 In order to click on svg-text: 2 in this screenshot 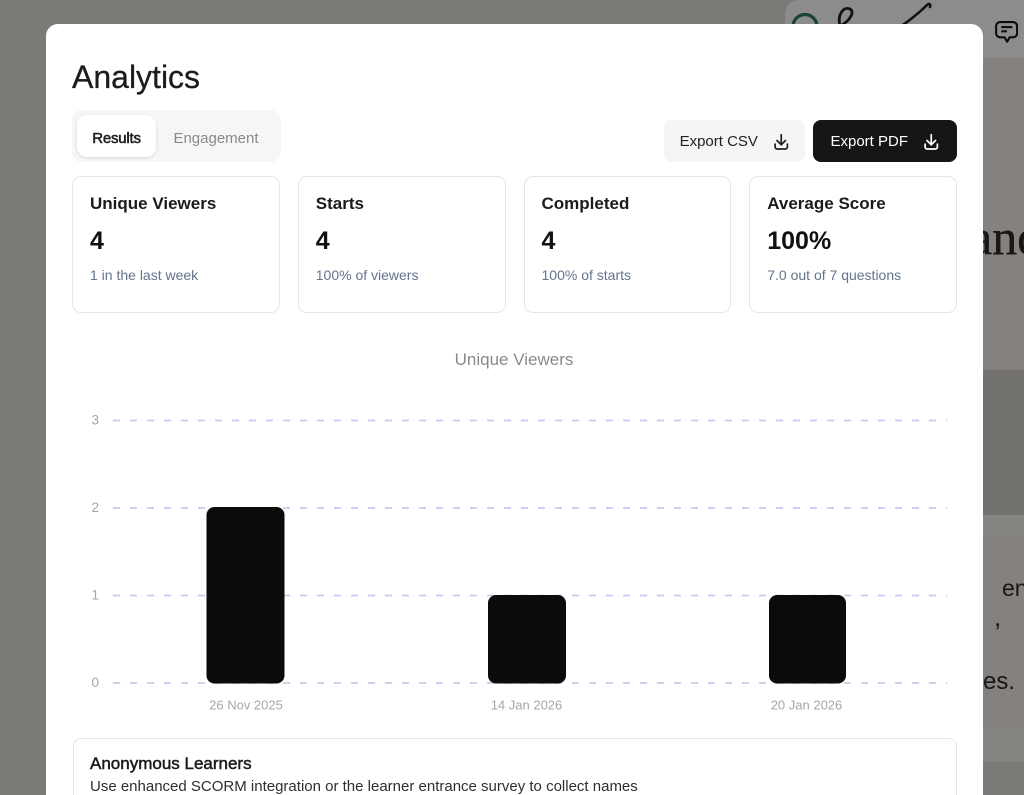, I will do `click(95, 507)`.